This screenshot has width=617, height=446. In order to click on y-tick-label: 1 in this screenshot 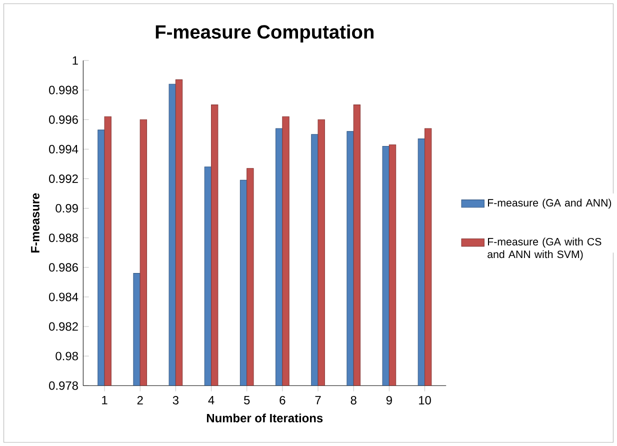, I will do `click(75, 60)`.